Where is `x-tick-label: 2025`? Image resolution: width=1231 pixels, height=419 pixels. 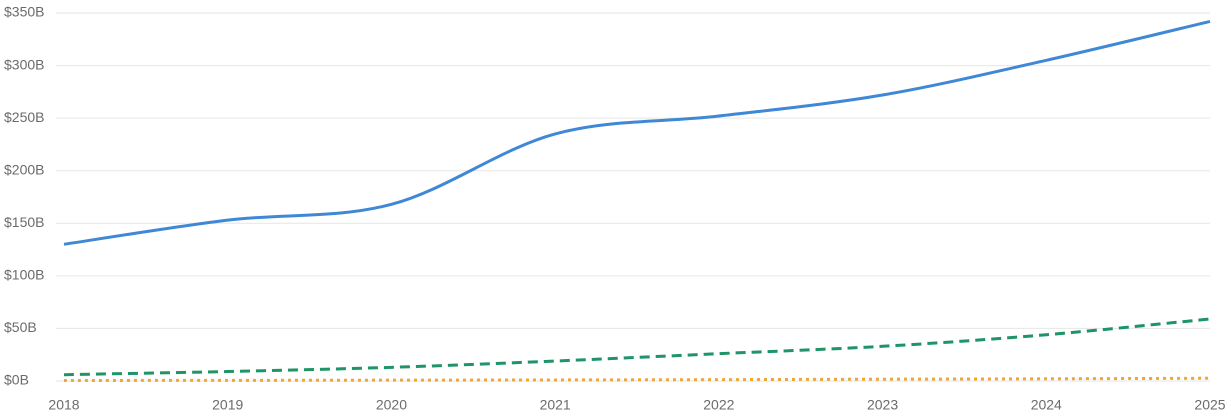
x-tick-label: 2025 is located at coordinates (1209, 405).